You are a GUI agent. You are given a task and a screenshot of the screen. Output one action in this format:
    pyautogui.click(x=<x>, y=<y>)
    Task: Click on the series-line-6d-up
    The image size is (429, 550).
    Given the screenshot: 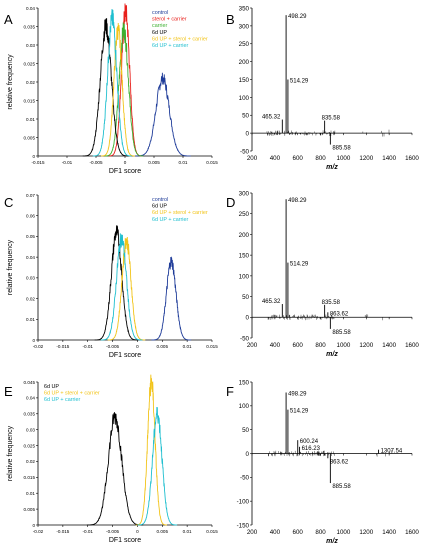 What is the action you would take?
    pyautogui.click(x=115, y=469)
    